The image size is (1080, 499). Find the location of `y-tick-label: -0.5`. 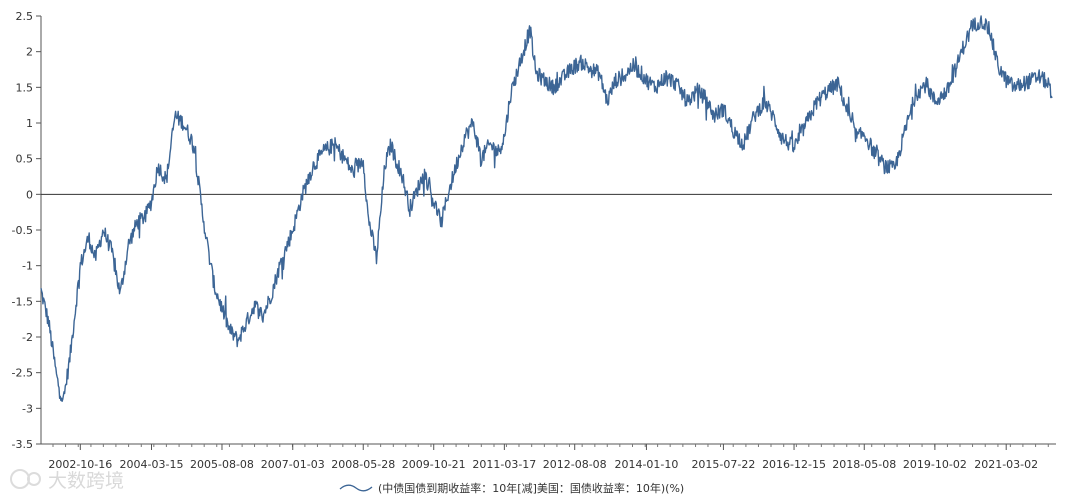

y-tick-label: -0.5 is located at coordinates (22, 230).